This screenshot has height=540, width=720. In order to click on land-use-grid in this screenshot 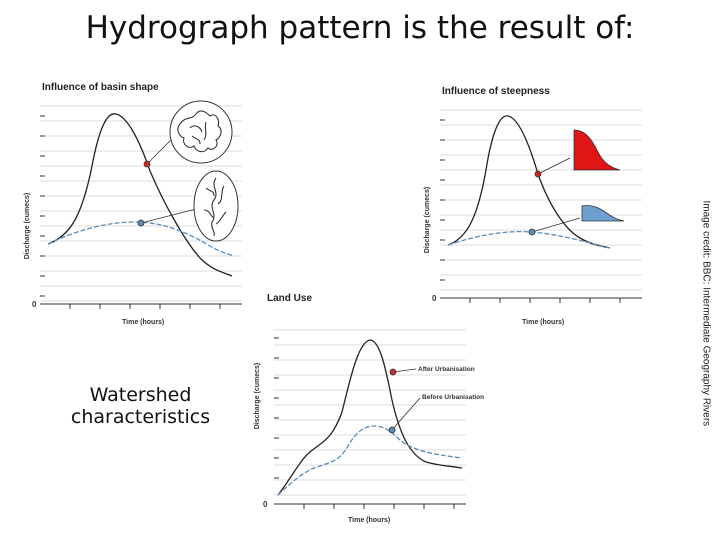, I will do `click(370, 412)`.